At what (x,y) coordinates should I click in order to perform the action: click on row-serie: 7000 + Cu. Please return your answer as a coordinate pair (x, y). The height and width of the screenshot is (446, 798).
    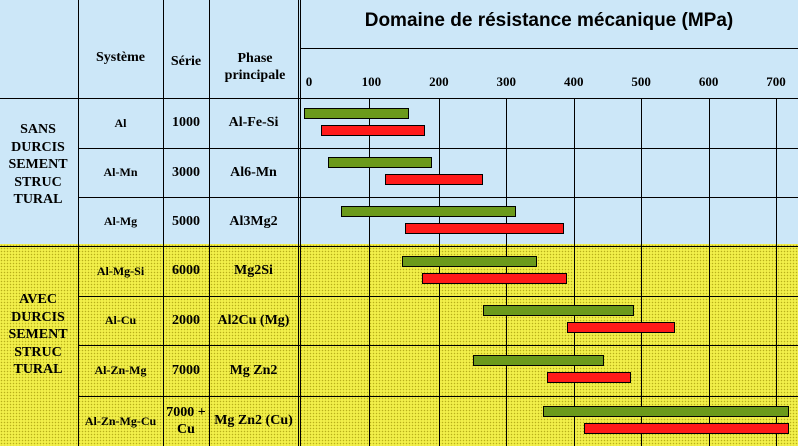
    Looking at the image, I should click on (186, 421).